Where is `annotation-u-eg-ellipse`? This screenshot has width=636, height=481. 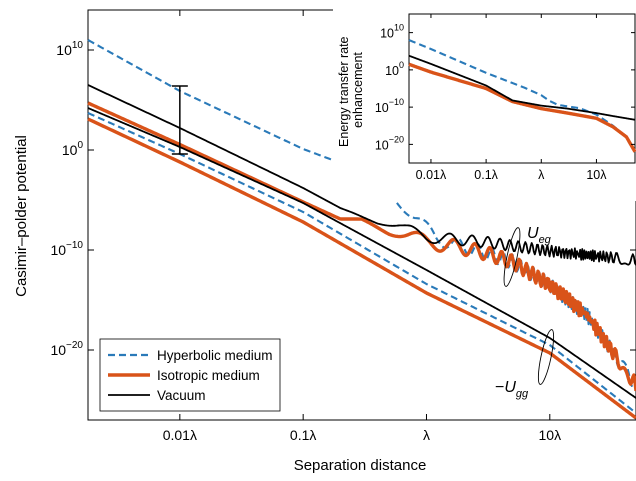
annotation-u-eg-ellipse is located at coordinates (512, 257).